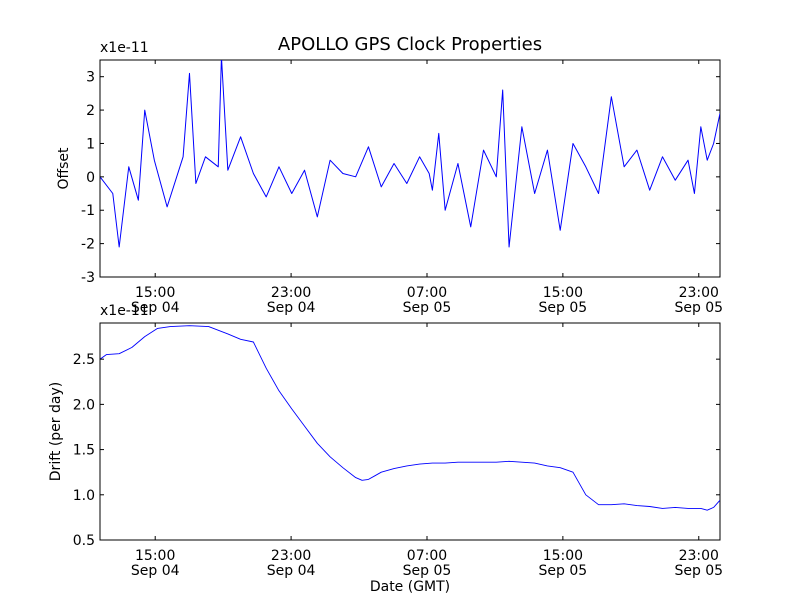 The width and height of the screenshot is (800, 600). What do you see at coordinates (56, 431) in the screenshot?
I see `drift-ylabel: Drift (per day)` at bounding box center [56, 431].